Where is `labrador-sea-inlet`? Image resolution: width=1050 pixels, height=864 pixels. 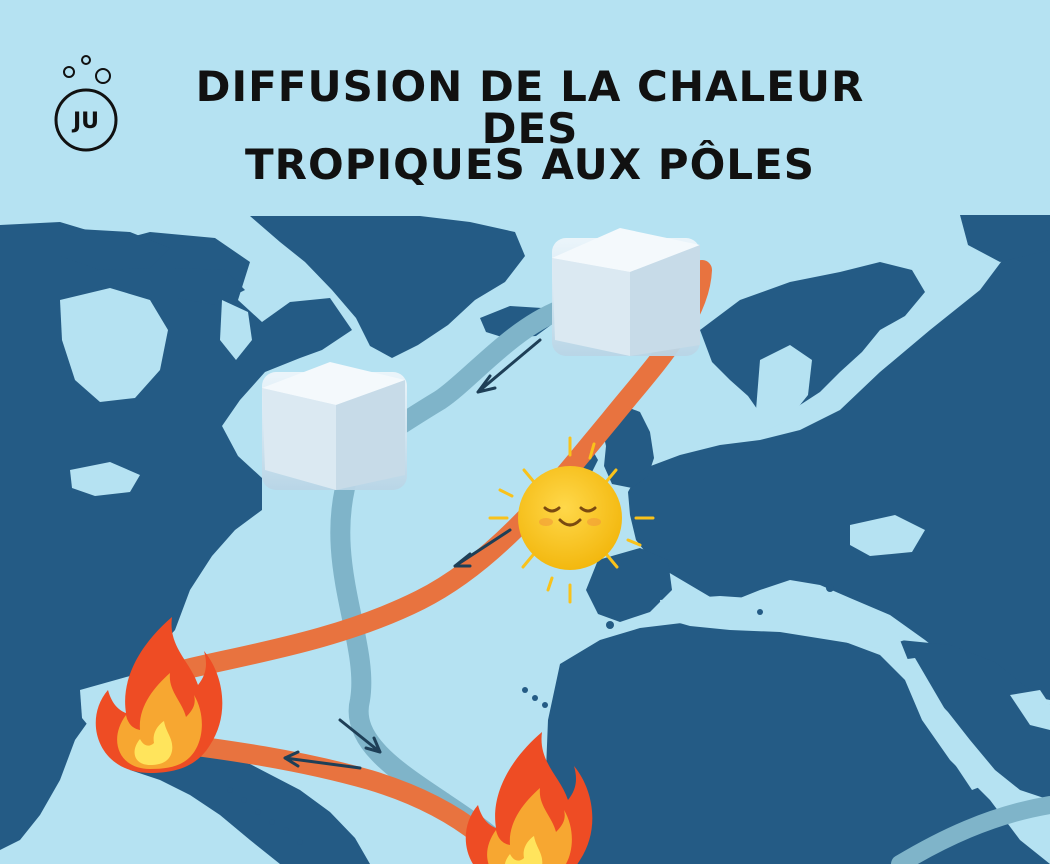
labrador-sea-inlet is located at coordinates (236, 330).